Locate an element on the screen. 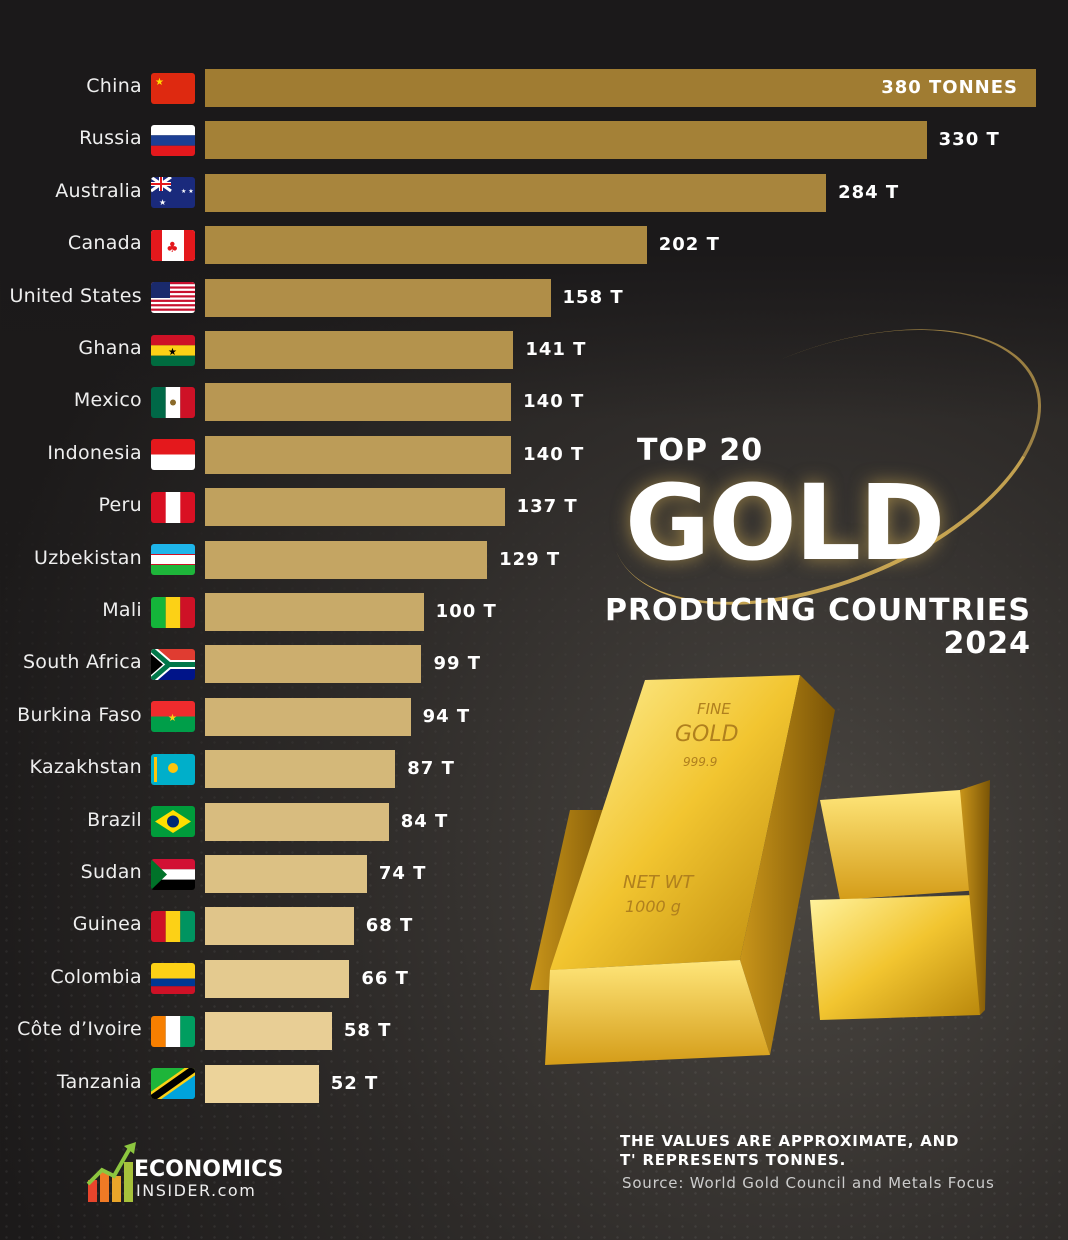 The height and width of the screenshot is (1240, 1068). title-year: 2024 is located at coordinates (987, 643).